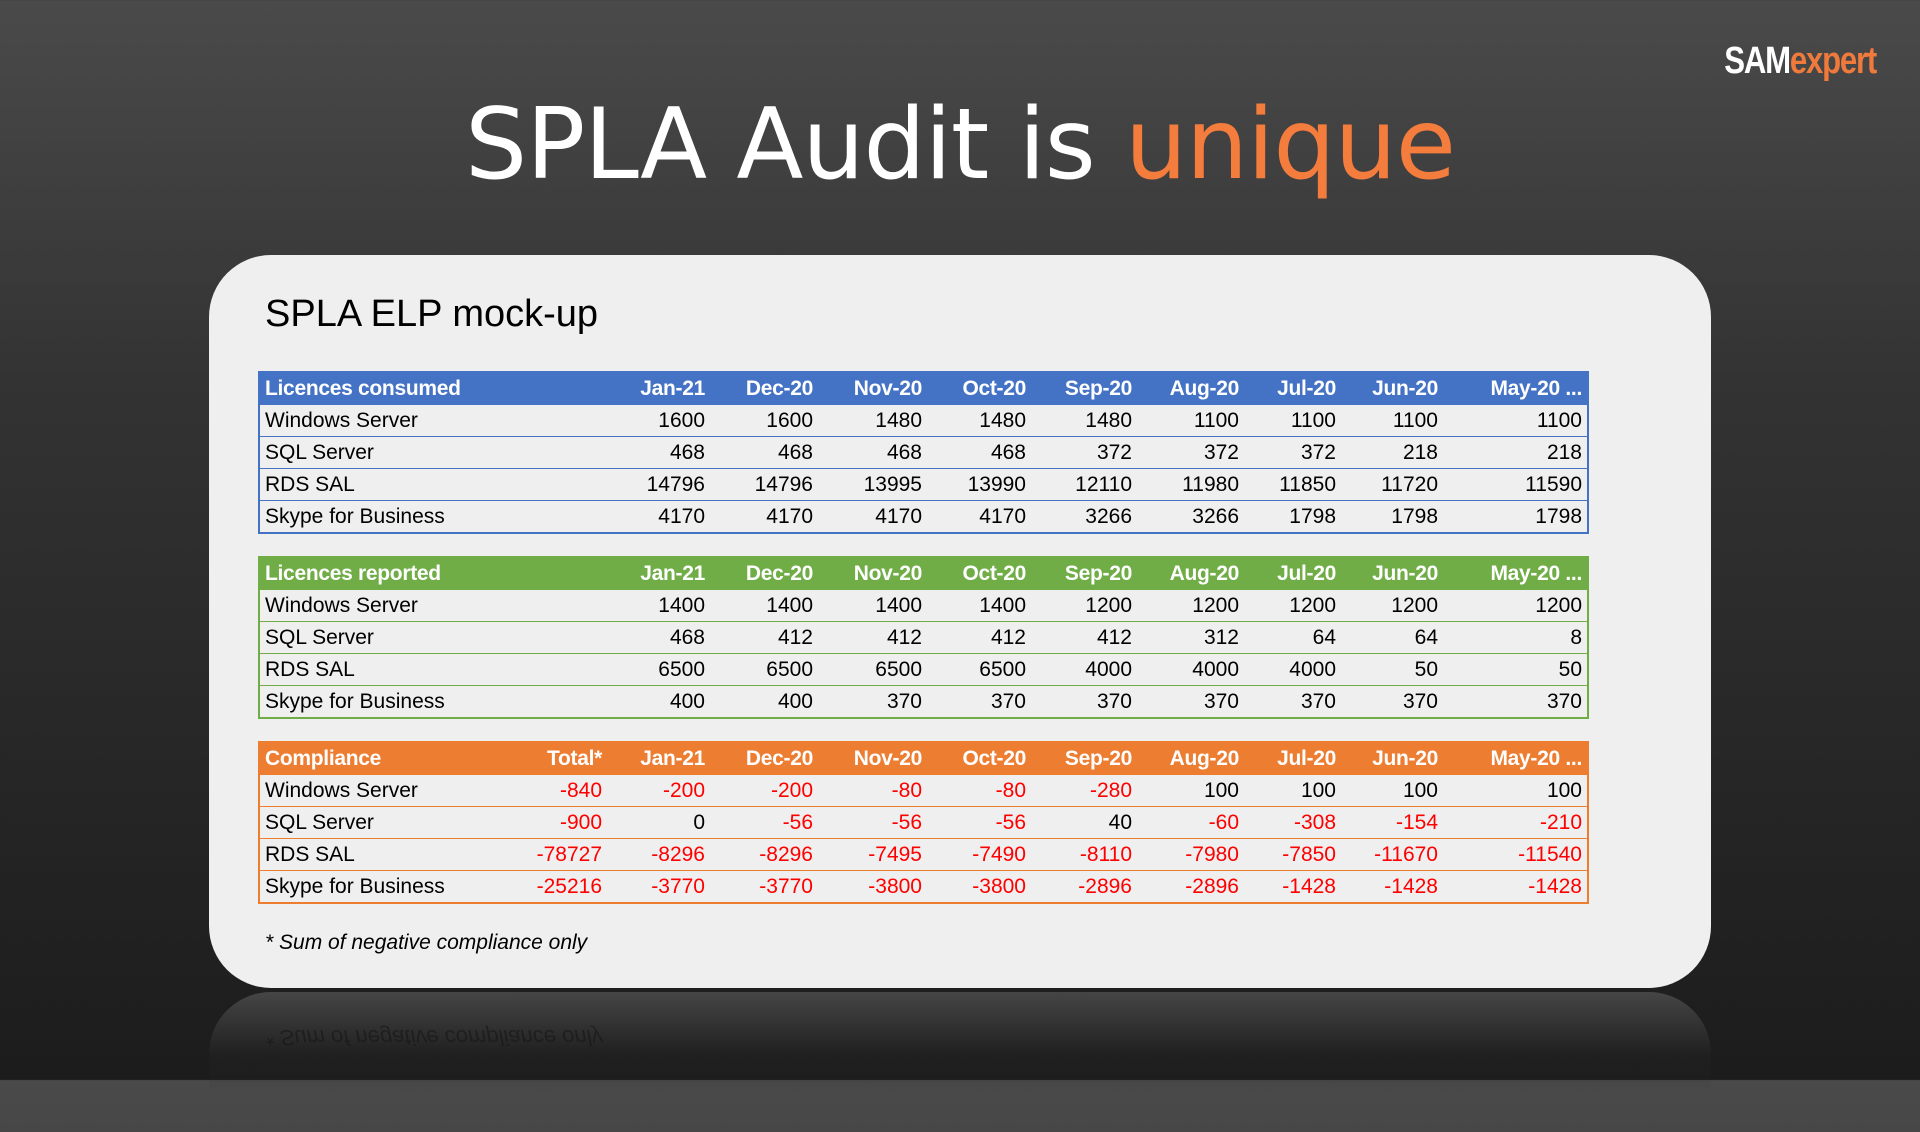  What do you see at coordinates (1190, 854) in the screenshot?
I see `table-cell: -7980` at bounding box center [1190, 854].